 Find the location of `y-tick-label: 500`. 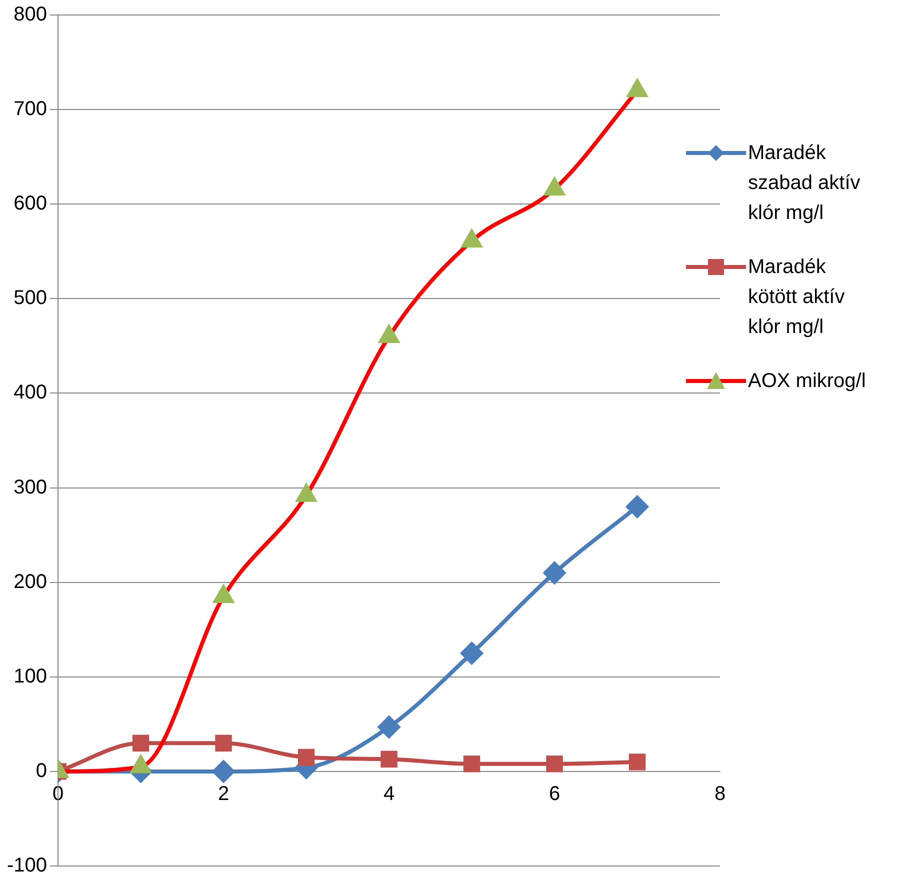

y-tick-label: 500 is located at coordinates (31, 298).